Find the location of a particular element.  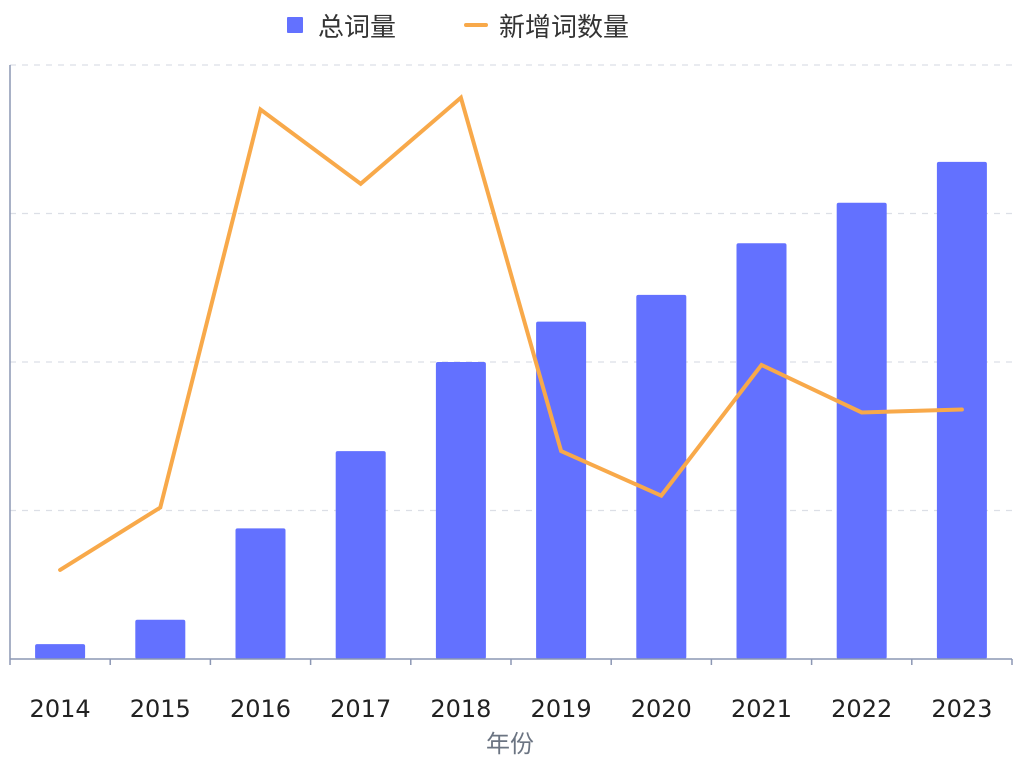

bar-2019 is located at coordinates (561, 490).